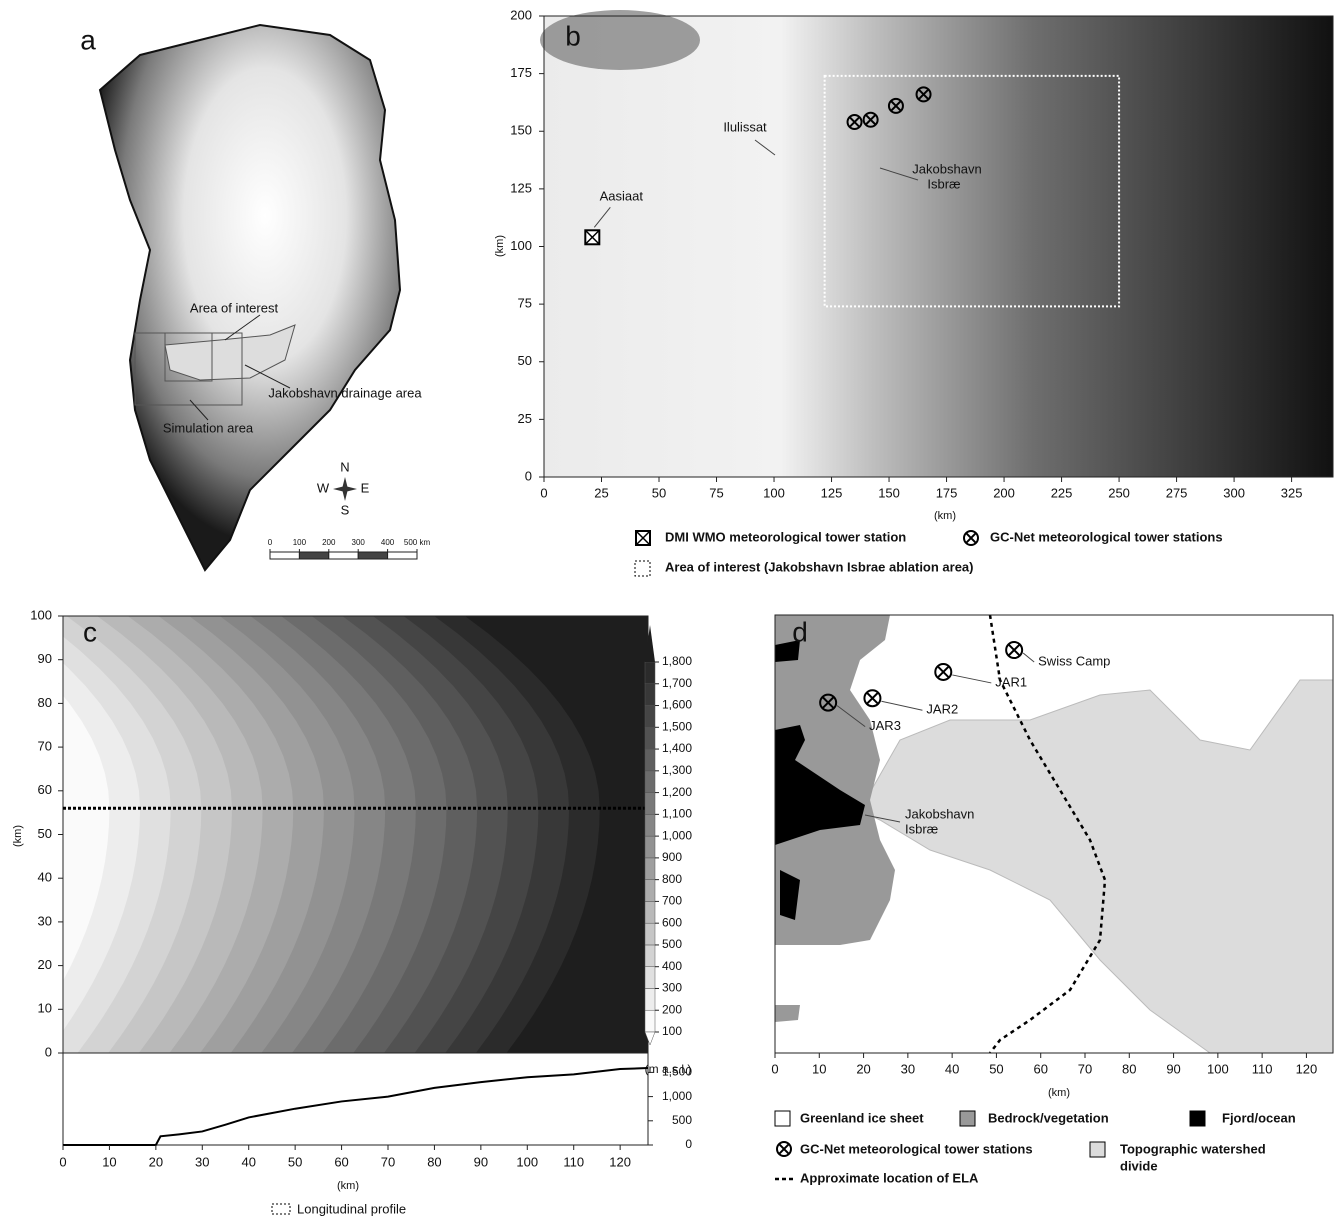 The image size is (1343, 1220). Describe the element at coordinates (774, 492) in the screenshot. I see `x-tick-label: 100` at that location.